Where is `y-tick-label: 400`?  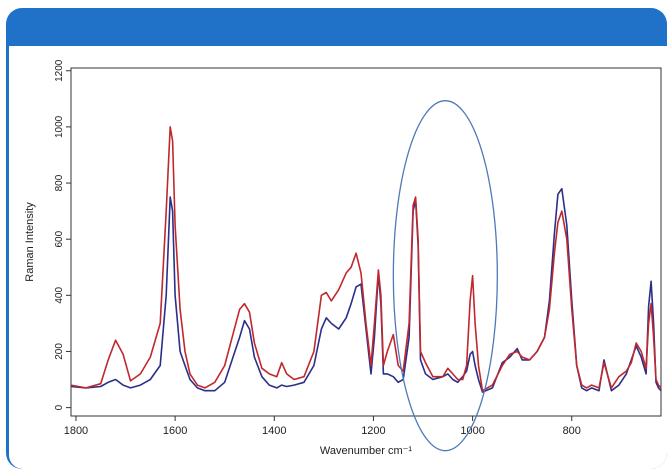 y-tick-label: 400 is located at coordinates (59, 295).